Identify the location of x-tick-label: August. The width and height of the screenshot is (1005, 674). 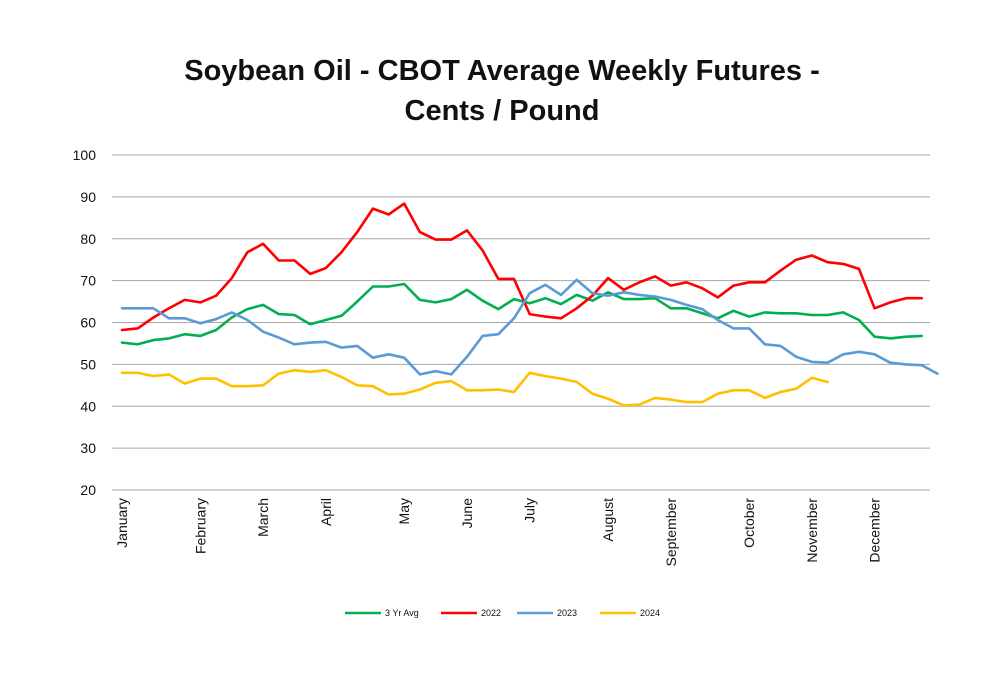
(608, 520).